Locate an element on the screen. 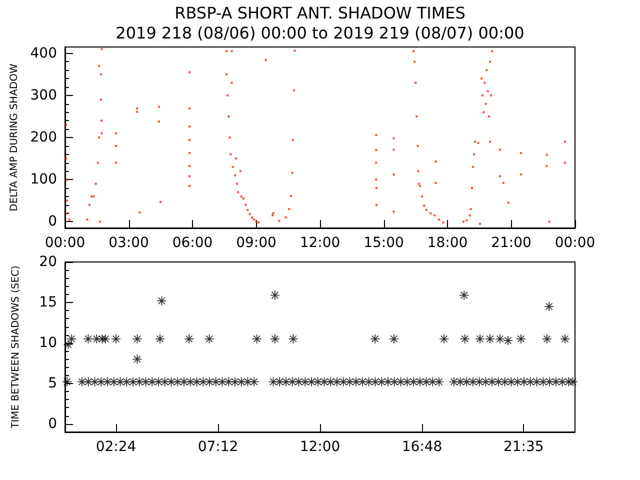  chart-title: RBSP-A SHORT ANT. SHADOW TIMES is located at coordinates (320, 13).